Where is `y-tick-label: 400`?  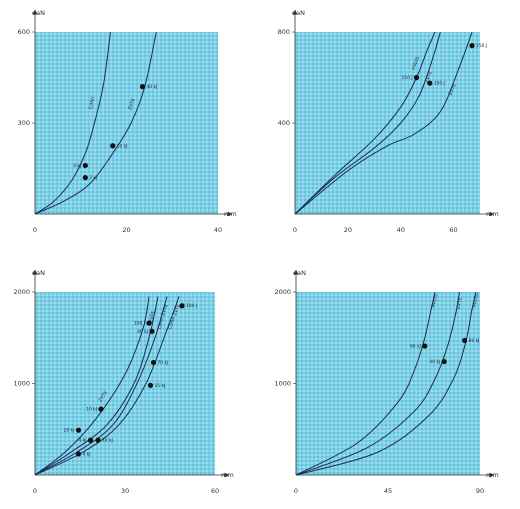
y-tick-label: 400 is located at coordinates (284, 123).